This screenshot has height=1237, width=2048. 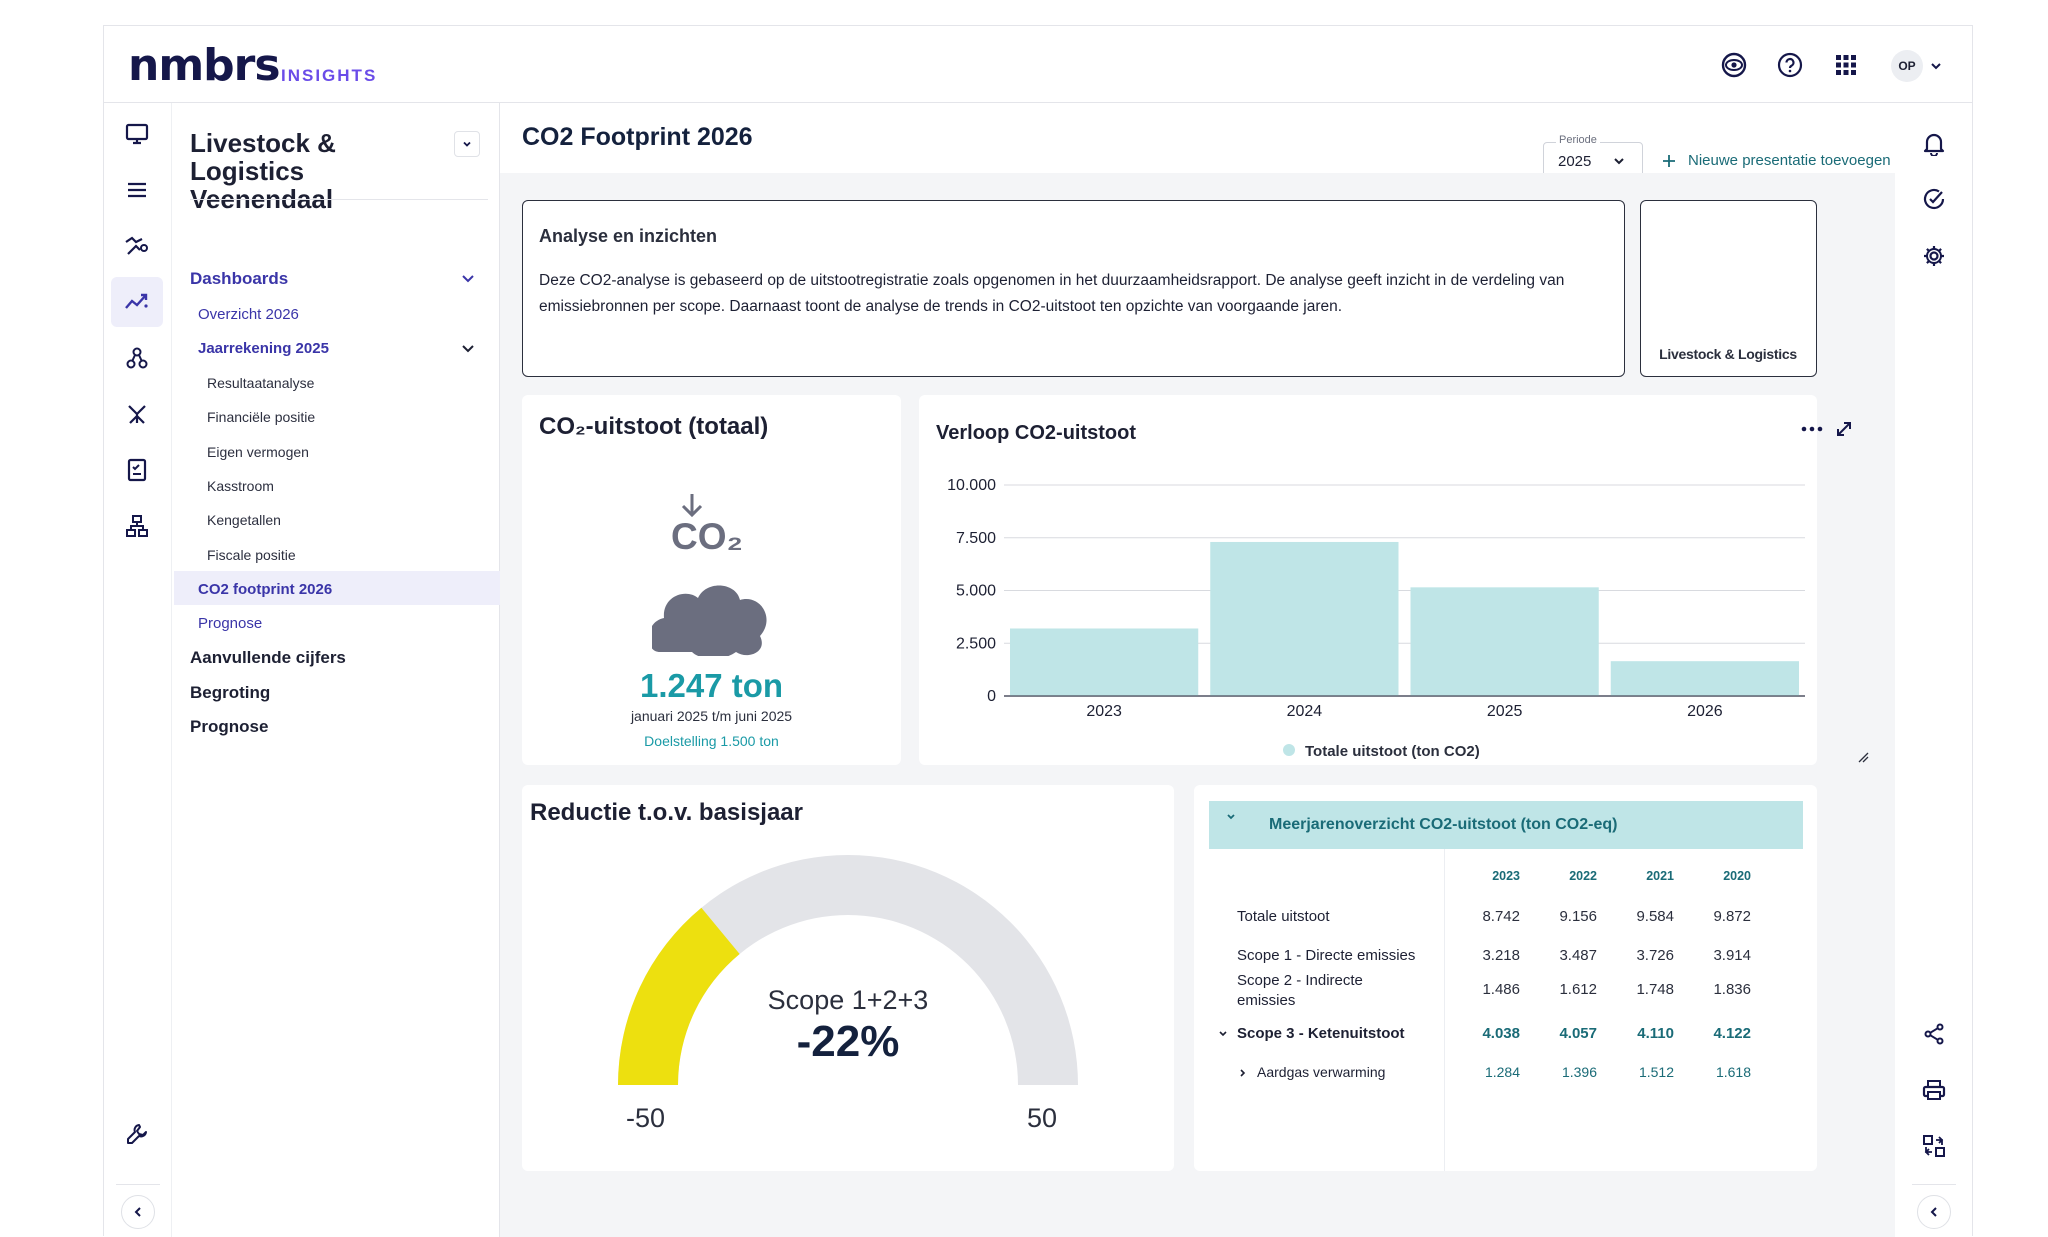 I want to click on table-cell: 4.122, so click(x=1732, y=1033).